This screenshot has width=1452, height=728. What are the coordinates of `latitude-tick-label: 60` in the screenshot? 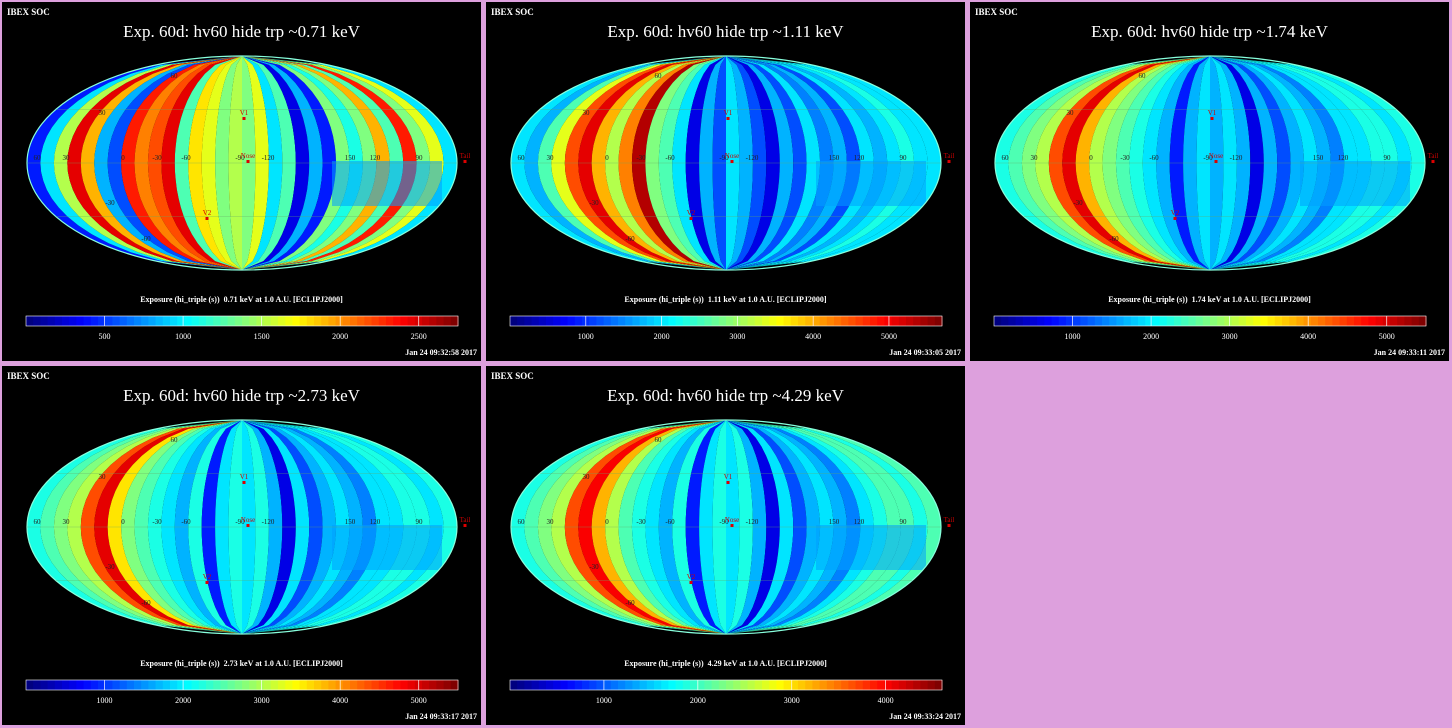 It's located at (659, 76).